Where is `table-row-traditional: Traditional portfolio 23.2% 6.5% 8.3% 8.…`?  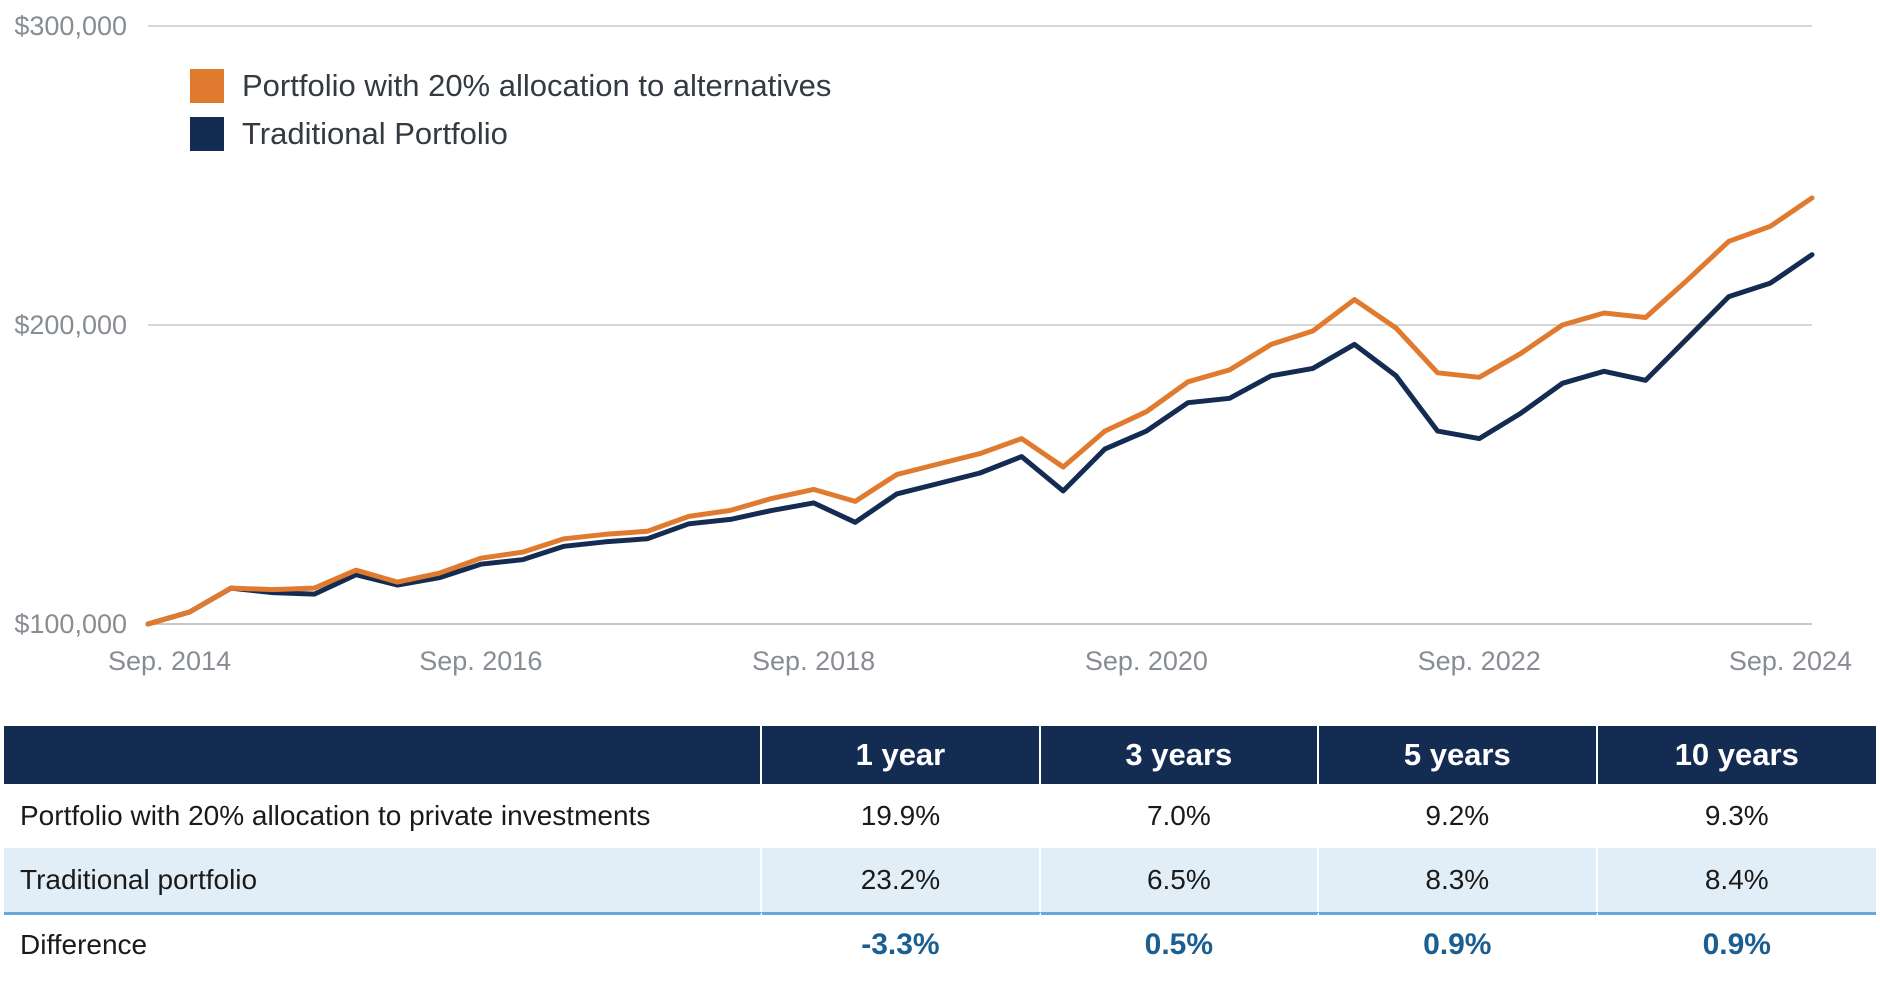
table-row-traditional: Traditional portfolio 23.2% 6.5% 8.3% 8.… is located at coordinates (940, 880).